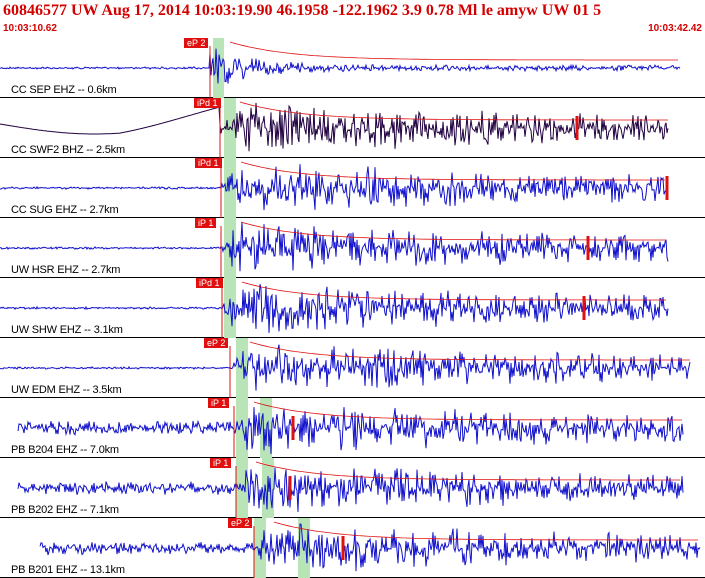 This screenshot has height=578, width=705. Describe the element at coordinates (65, 450) in the screenshot. I see `channel-label: PB B204 EHZ -- 7.0km` at that location.